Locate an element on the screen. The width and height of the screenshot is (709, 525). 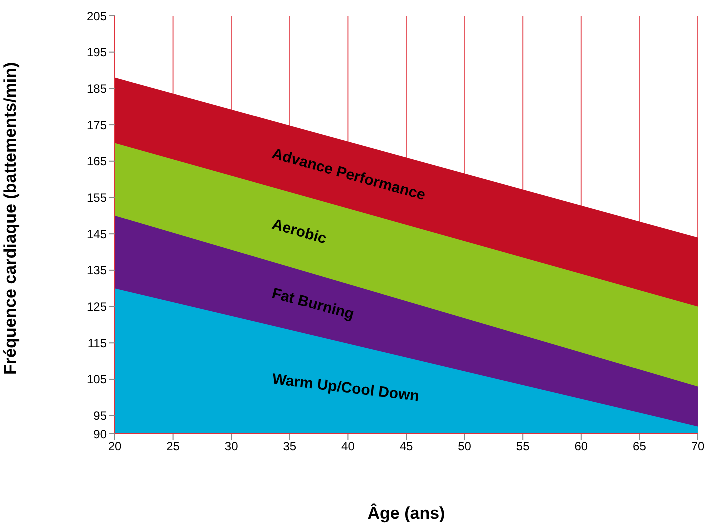
x-tick-label: 40 is located at coordinates (349, 447).